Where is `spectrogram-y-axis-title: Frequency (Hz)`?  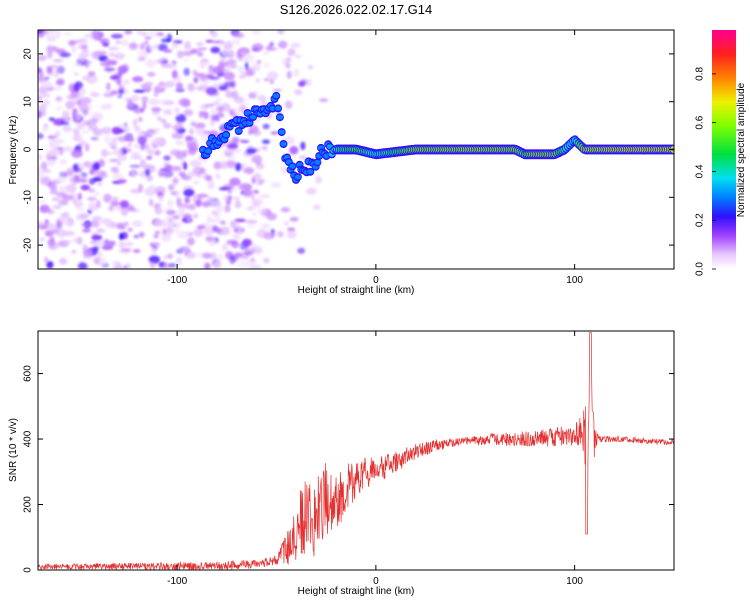
spectrogram-y-axis-title: Frequency (Hz) is located at coordinates (13, 150).